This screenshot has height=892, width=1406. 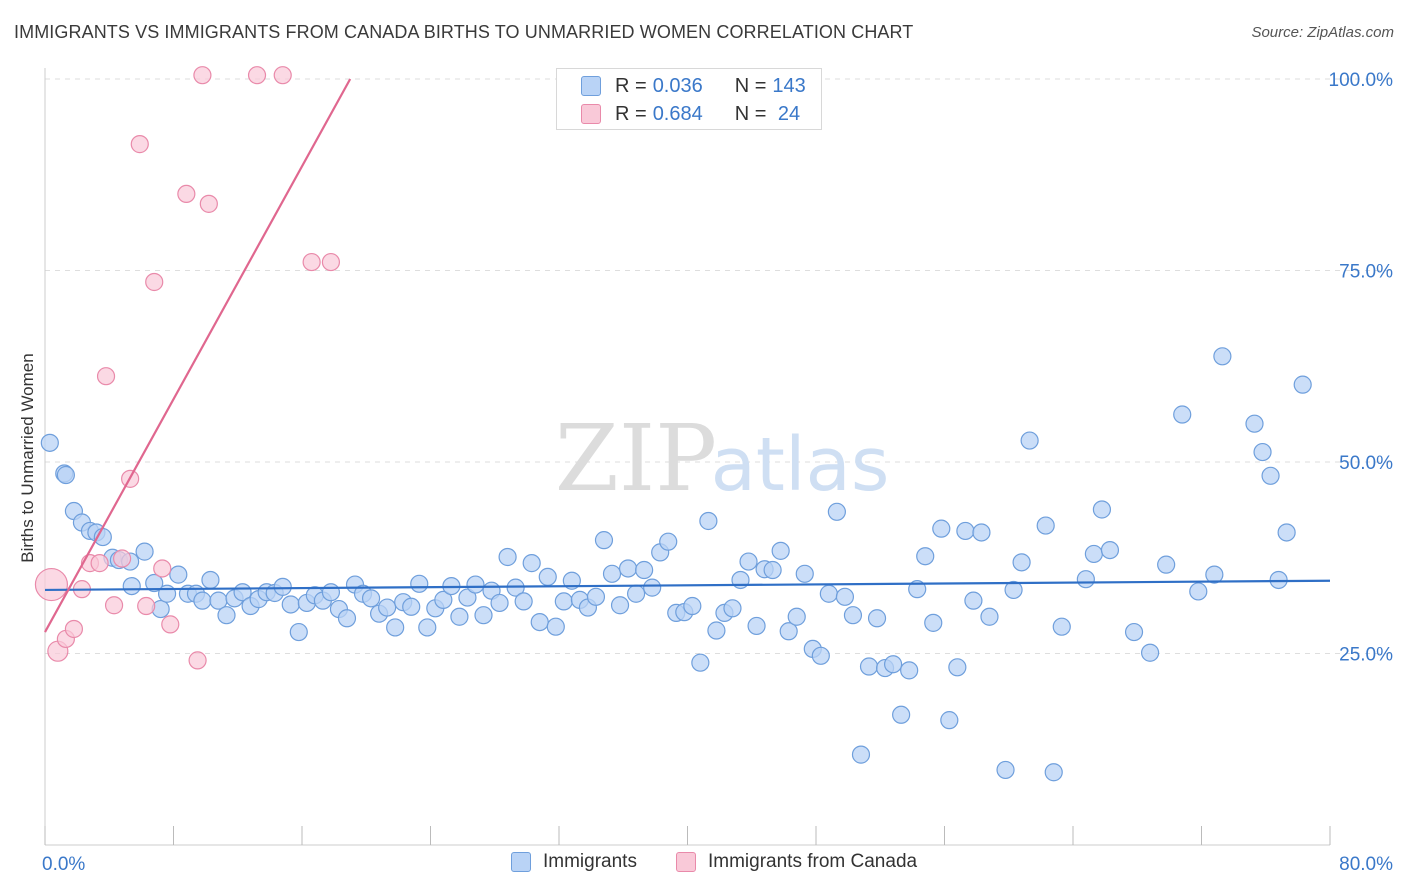 I want to click on watermark-atlas: atlas, so click(x=800, y=465).